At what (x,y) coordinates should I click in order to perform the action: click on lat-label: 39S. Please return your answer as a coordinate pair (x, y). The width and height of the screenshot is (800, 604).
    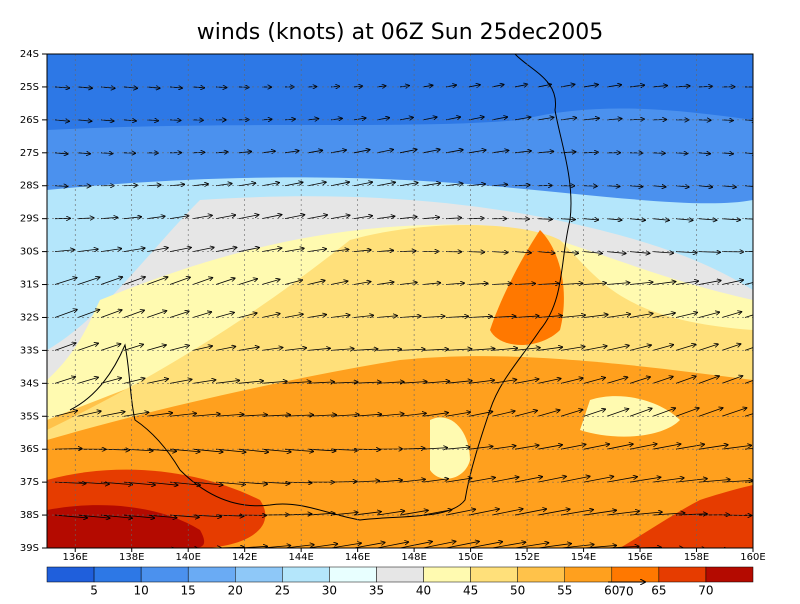
    Looking at the image, I should click on (29, 548).